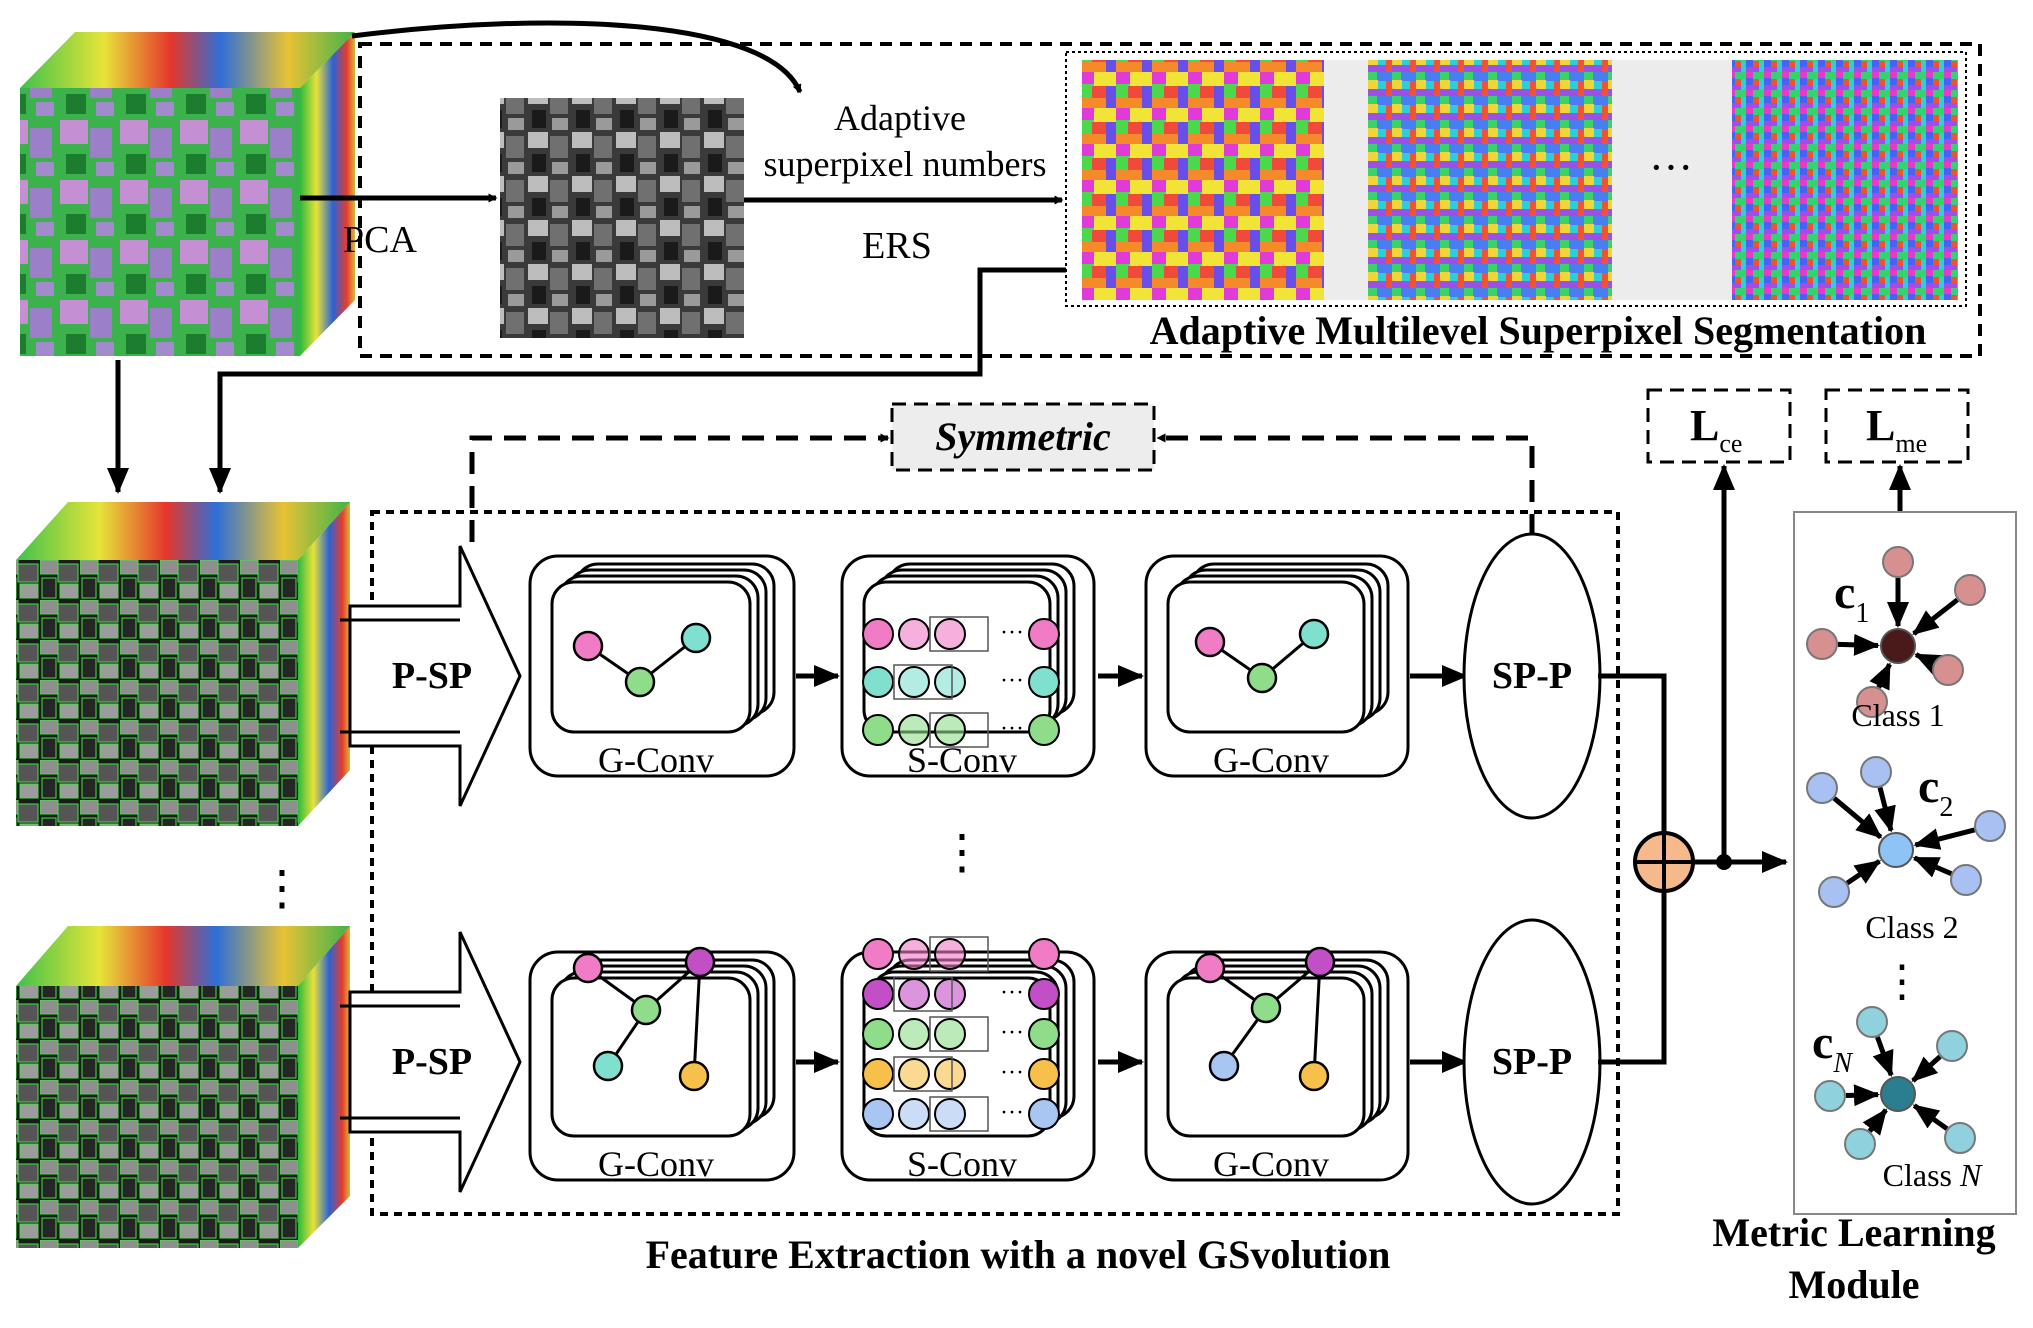 This screenshot has width=2033, height=1328. Describe the element at coordinates (183, 1087) in the screenshot. I see `superpixel-cube-n` at that location.